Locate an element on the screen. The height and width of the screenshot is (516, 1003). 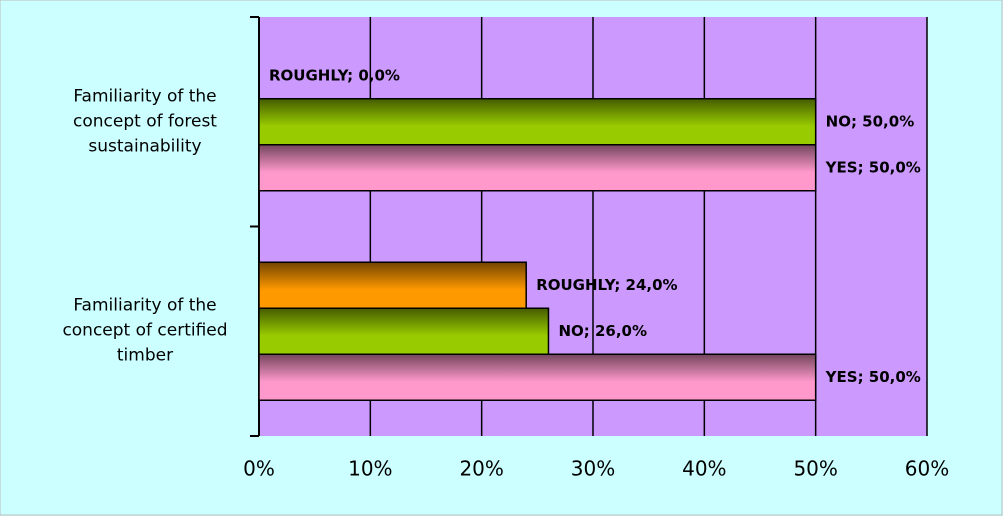
data-label: ROUGHLY; 0,0% is located at coordinates (334, 75).